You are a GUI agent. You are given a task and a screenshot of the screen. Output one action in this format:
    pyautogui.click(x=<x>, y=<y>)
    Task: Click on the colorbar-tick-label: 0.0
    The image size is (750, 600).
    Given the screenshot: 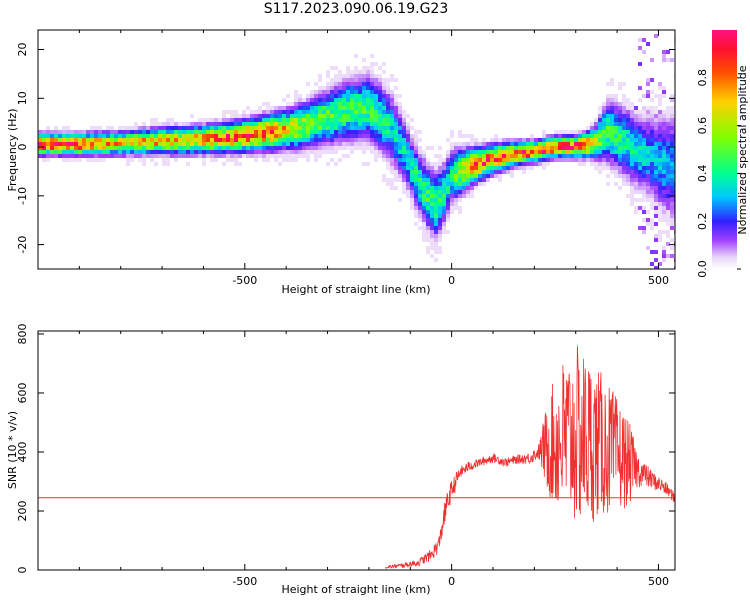 What is the action you would take?
    pyautogui.click(x=702, y=269)
    